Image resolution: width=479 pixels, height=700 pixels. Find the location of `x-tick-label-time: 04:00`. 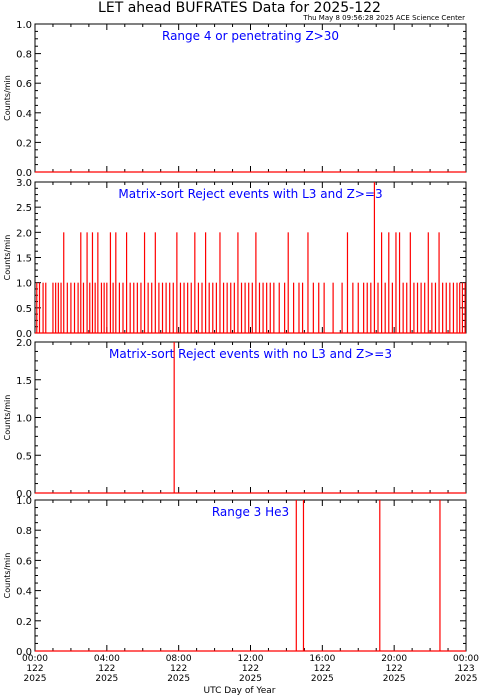

x-tick-label-time: 04:00 is located at coordinates (107, 659).